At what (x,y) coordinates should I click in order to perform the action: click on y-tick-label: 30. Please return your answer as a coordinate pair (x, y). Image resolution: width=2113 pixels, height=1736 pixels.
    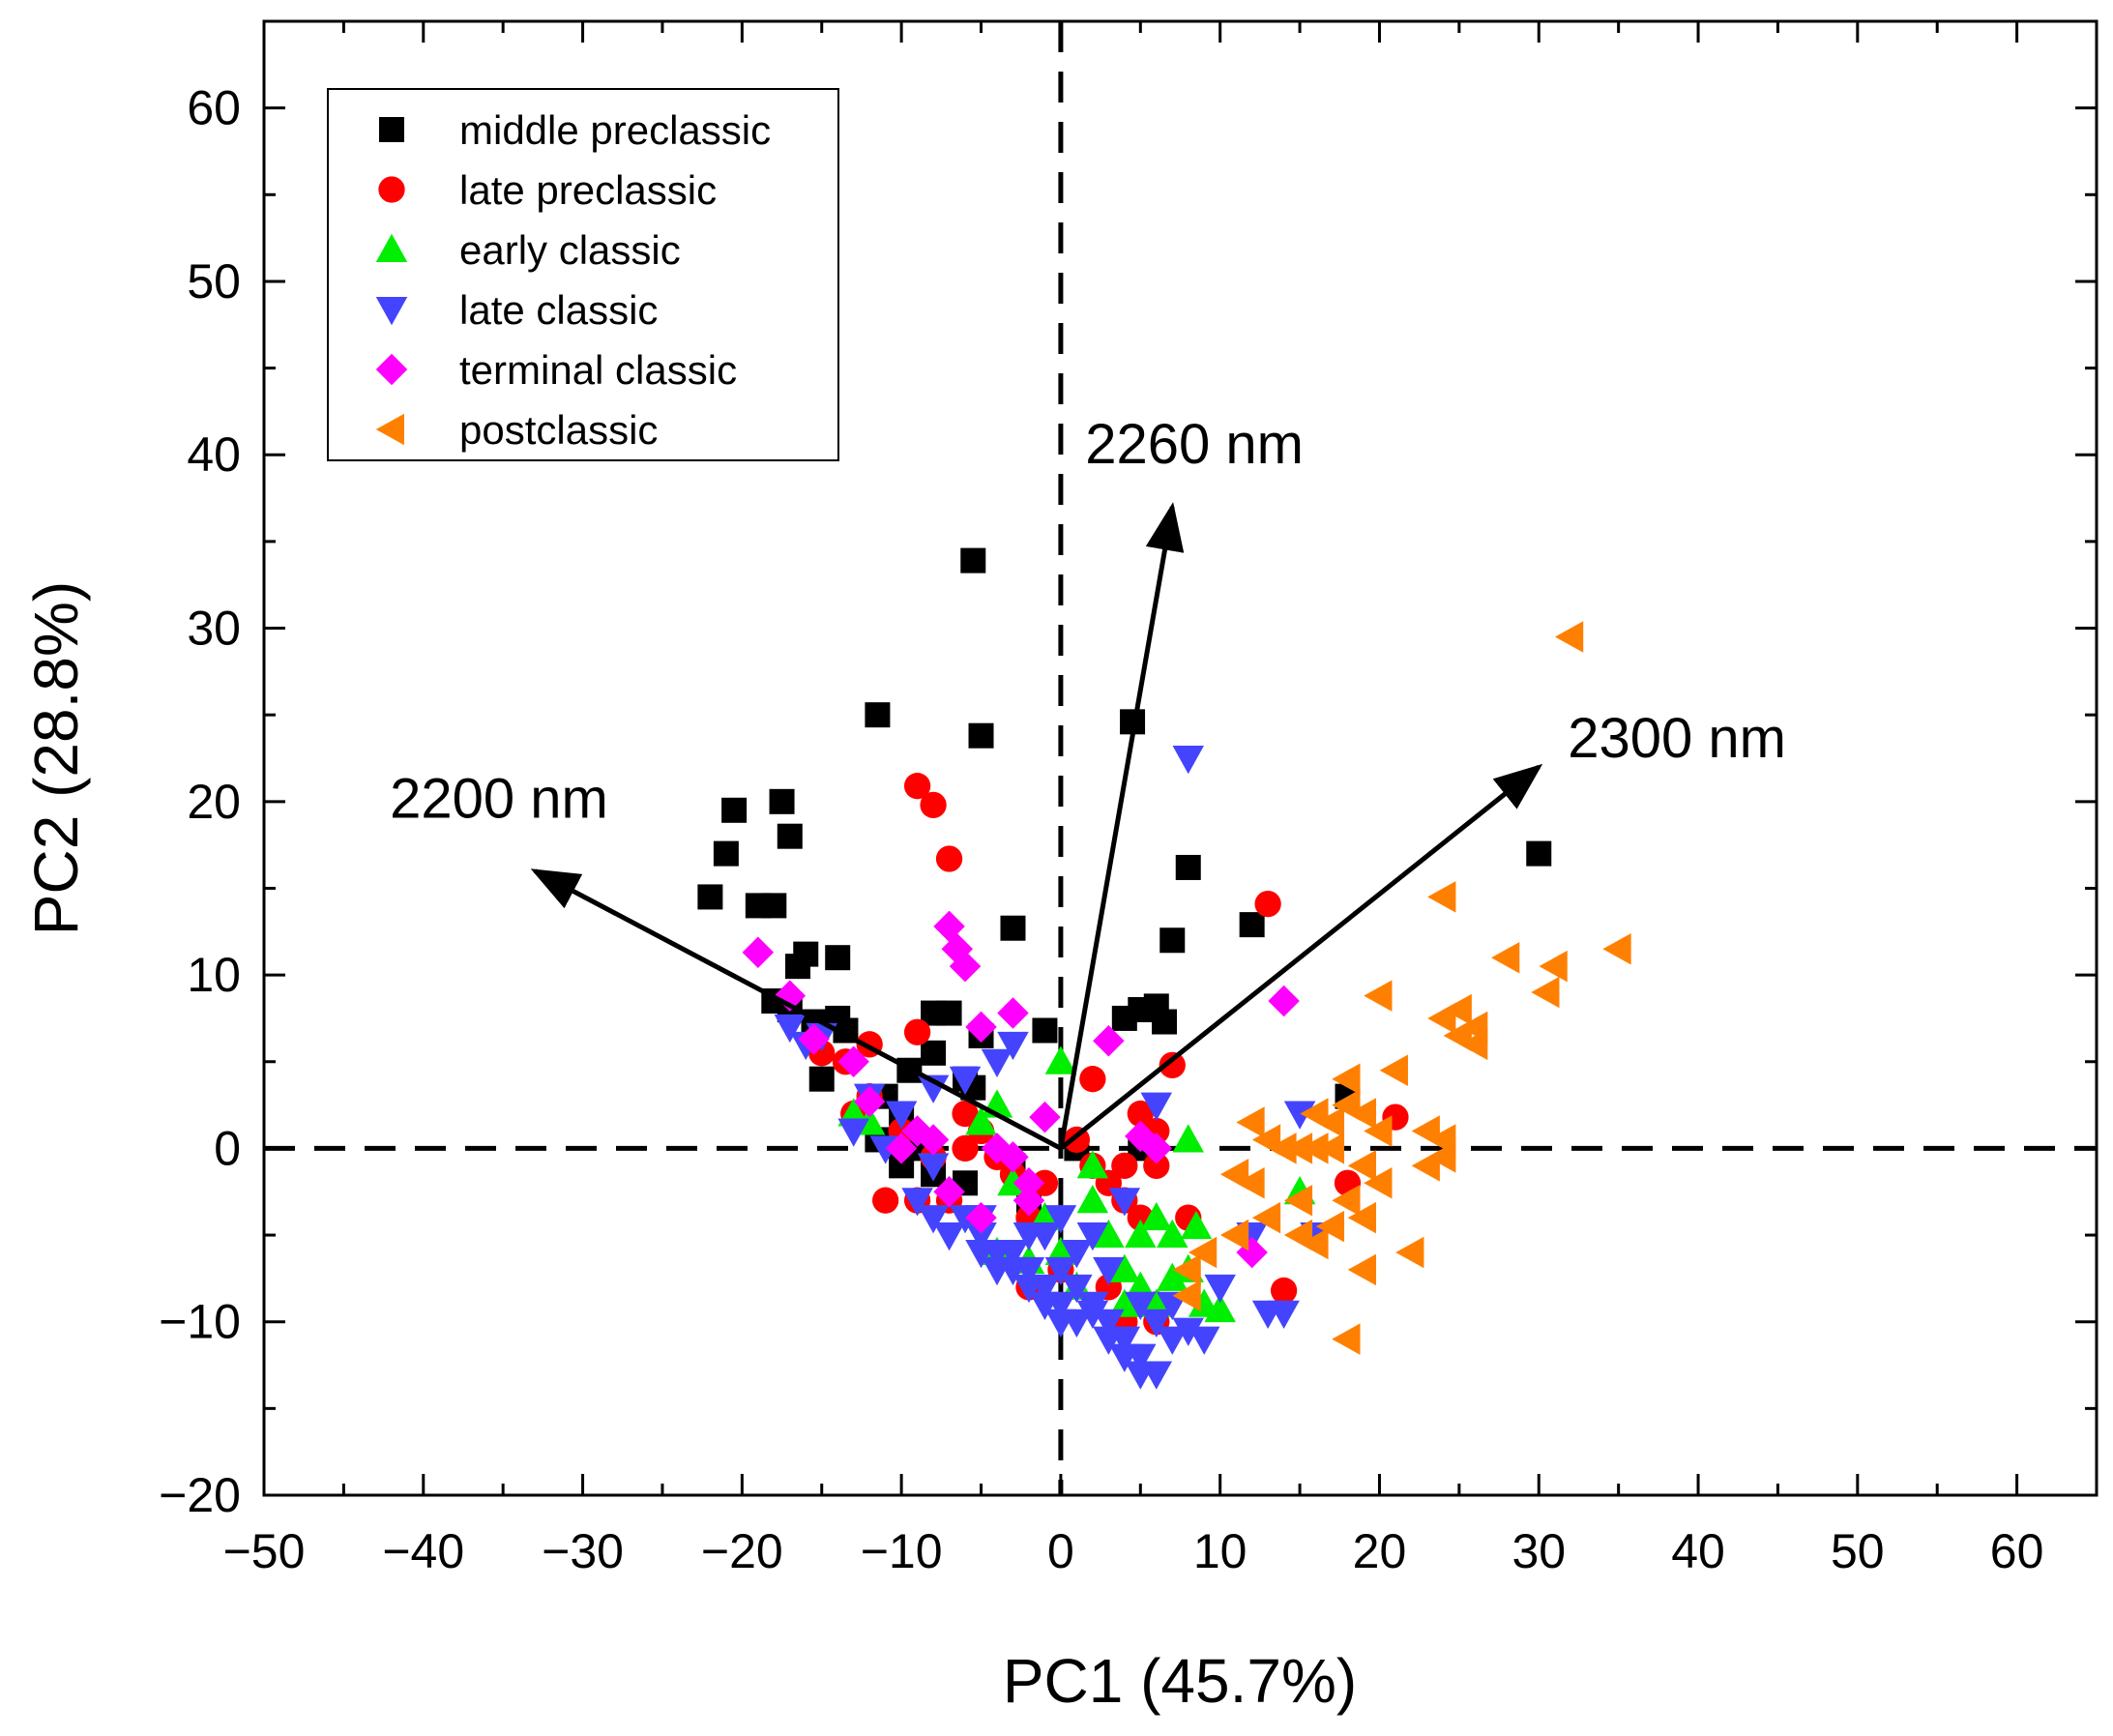
    Looking at the image, I should click on (214, 629).